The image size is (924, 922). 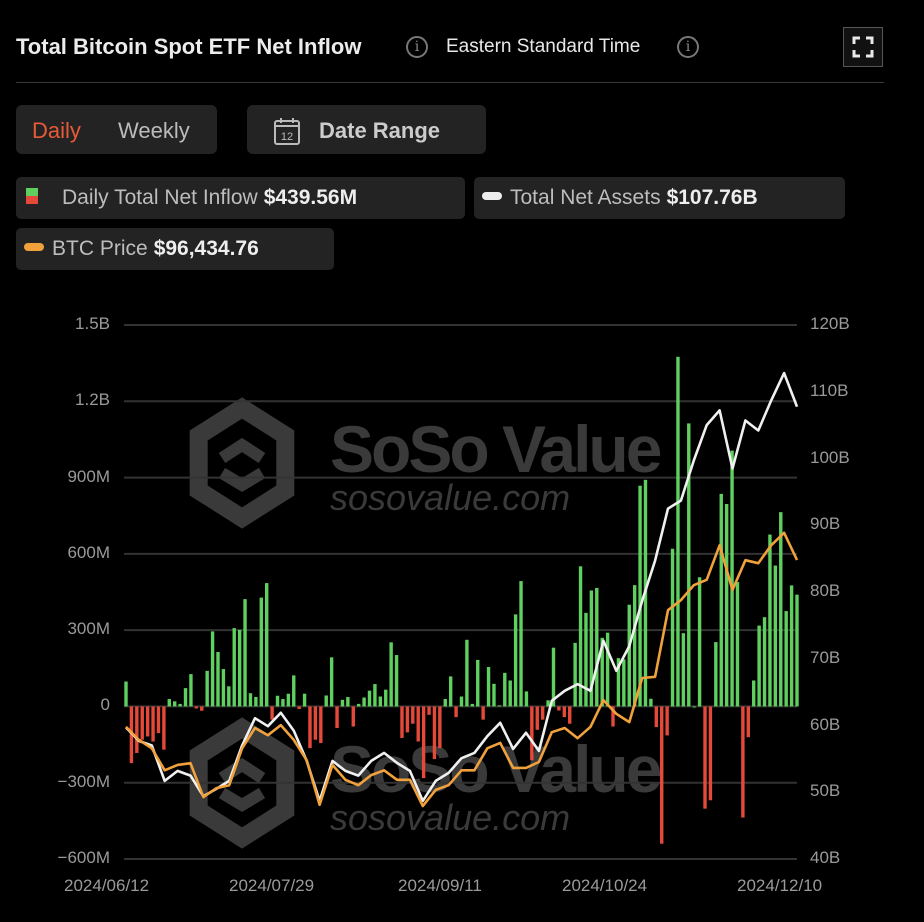 I want to click on green-red-swatch-icon, so click(x=32, y=196).